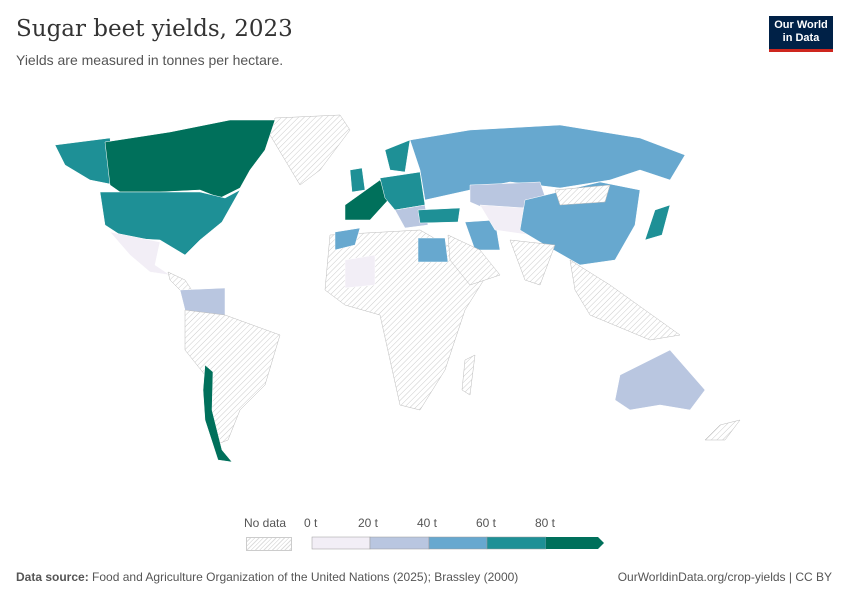 The image size is (850, 600). What do you see at coordinates (468, 375) in the screenshot?
I see `country-madagascar` at bounding box center [468, 375].